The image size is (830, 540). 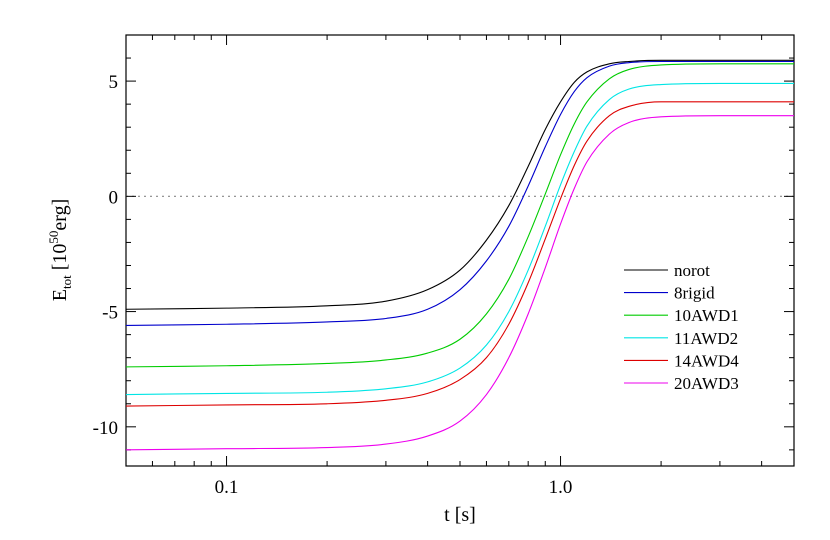 I want to click on legend: norot 8rigid 10AWD1 11AWD2 14AWD4 20AWD3, so click(x=681, y=327).